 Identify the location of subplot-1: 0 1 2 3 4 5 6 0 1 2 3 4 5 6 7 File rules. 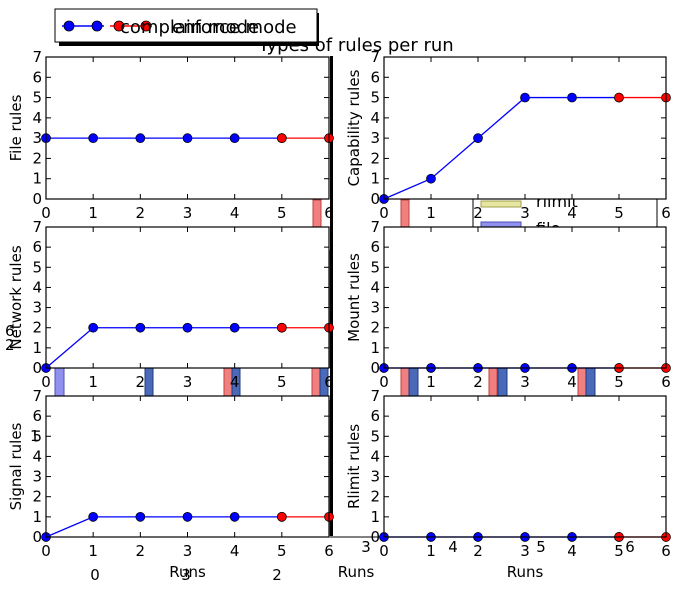
(170, 135).